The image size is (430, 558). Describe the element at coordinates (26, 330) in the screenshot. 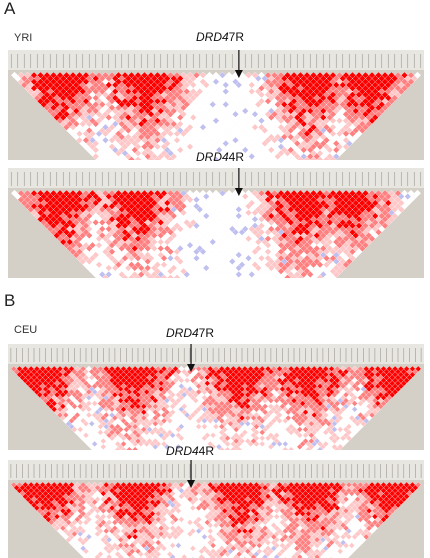

I see `population-label-ceu: CEU` at that location.